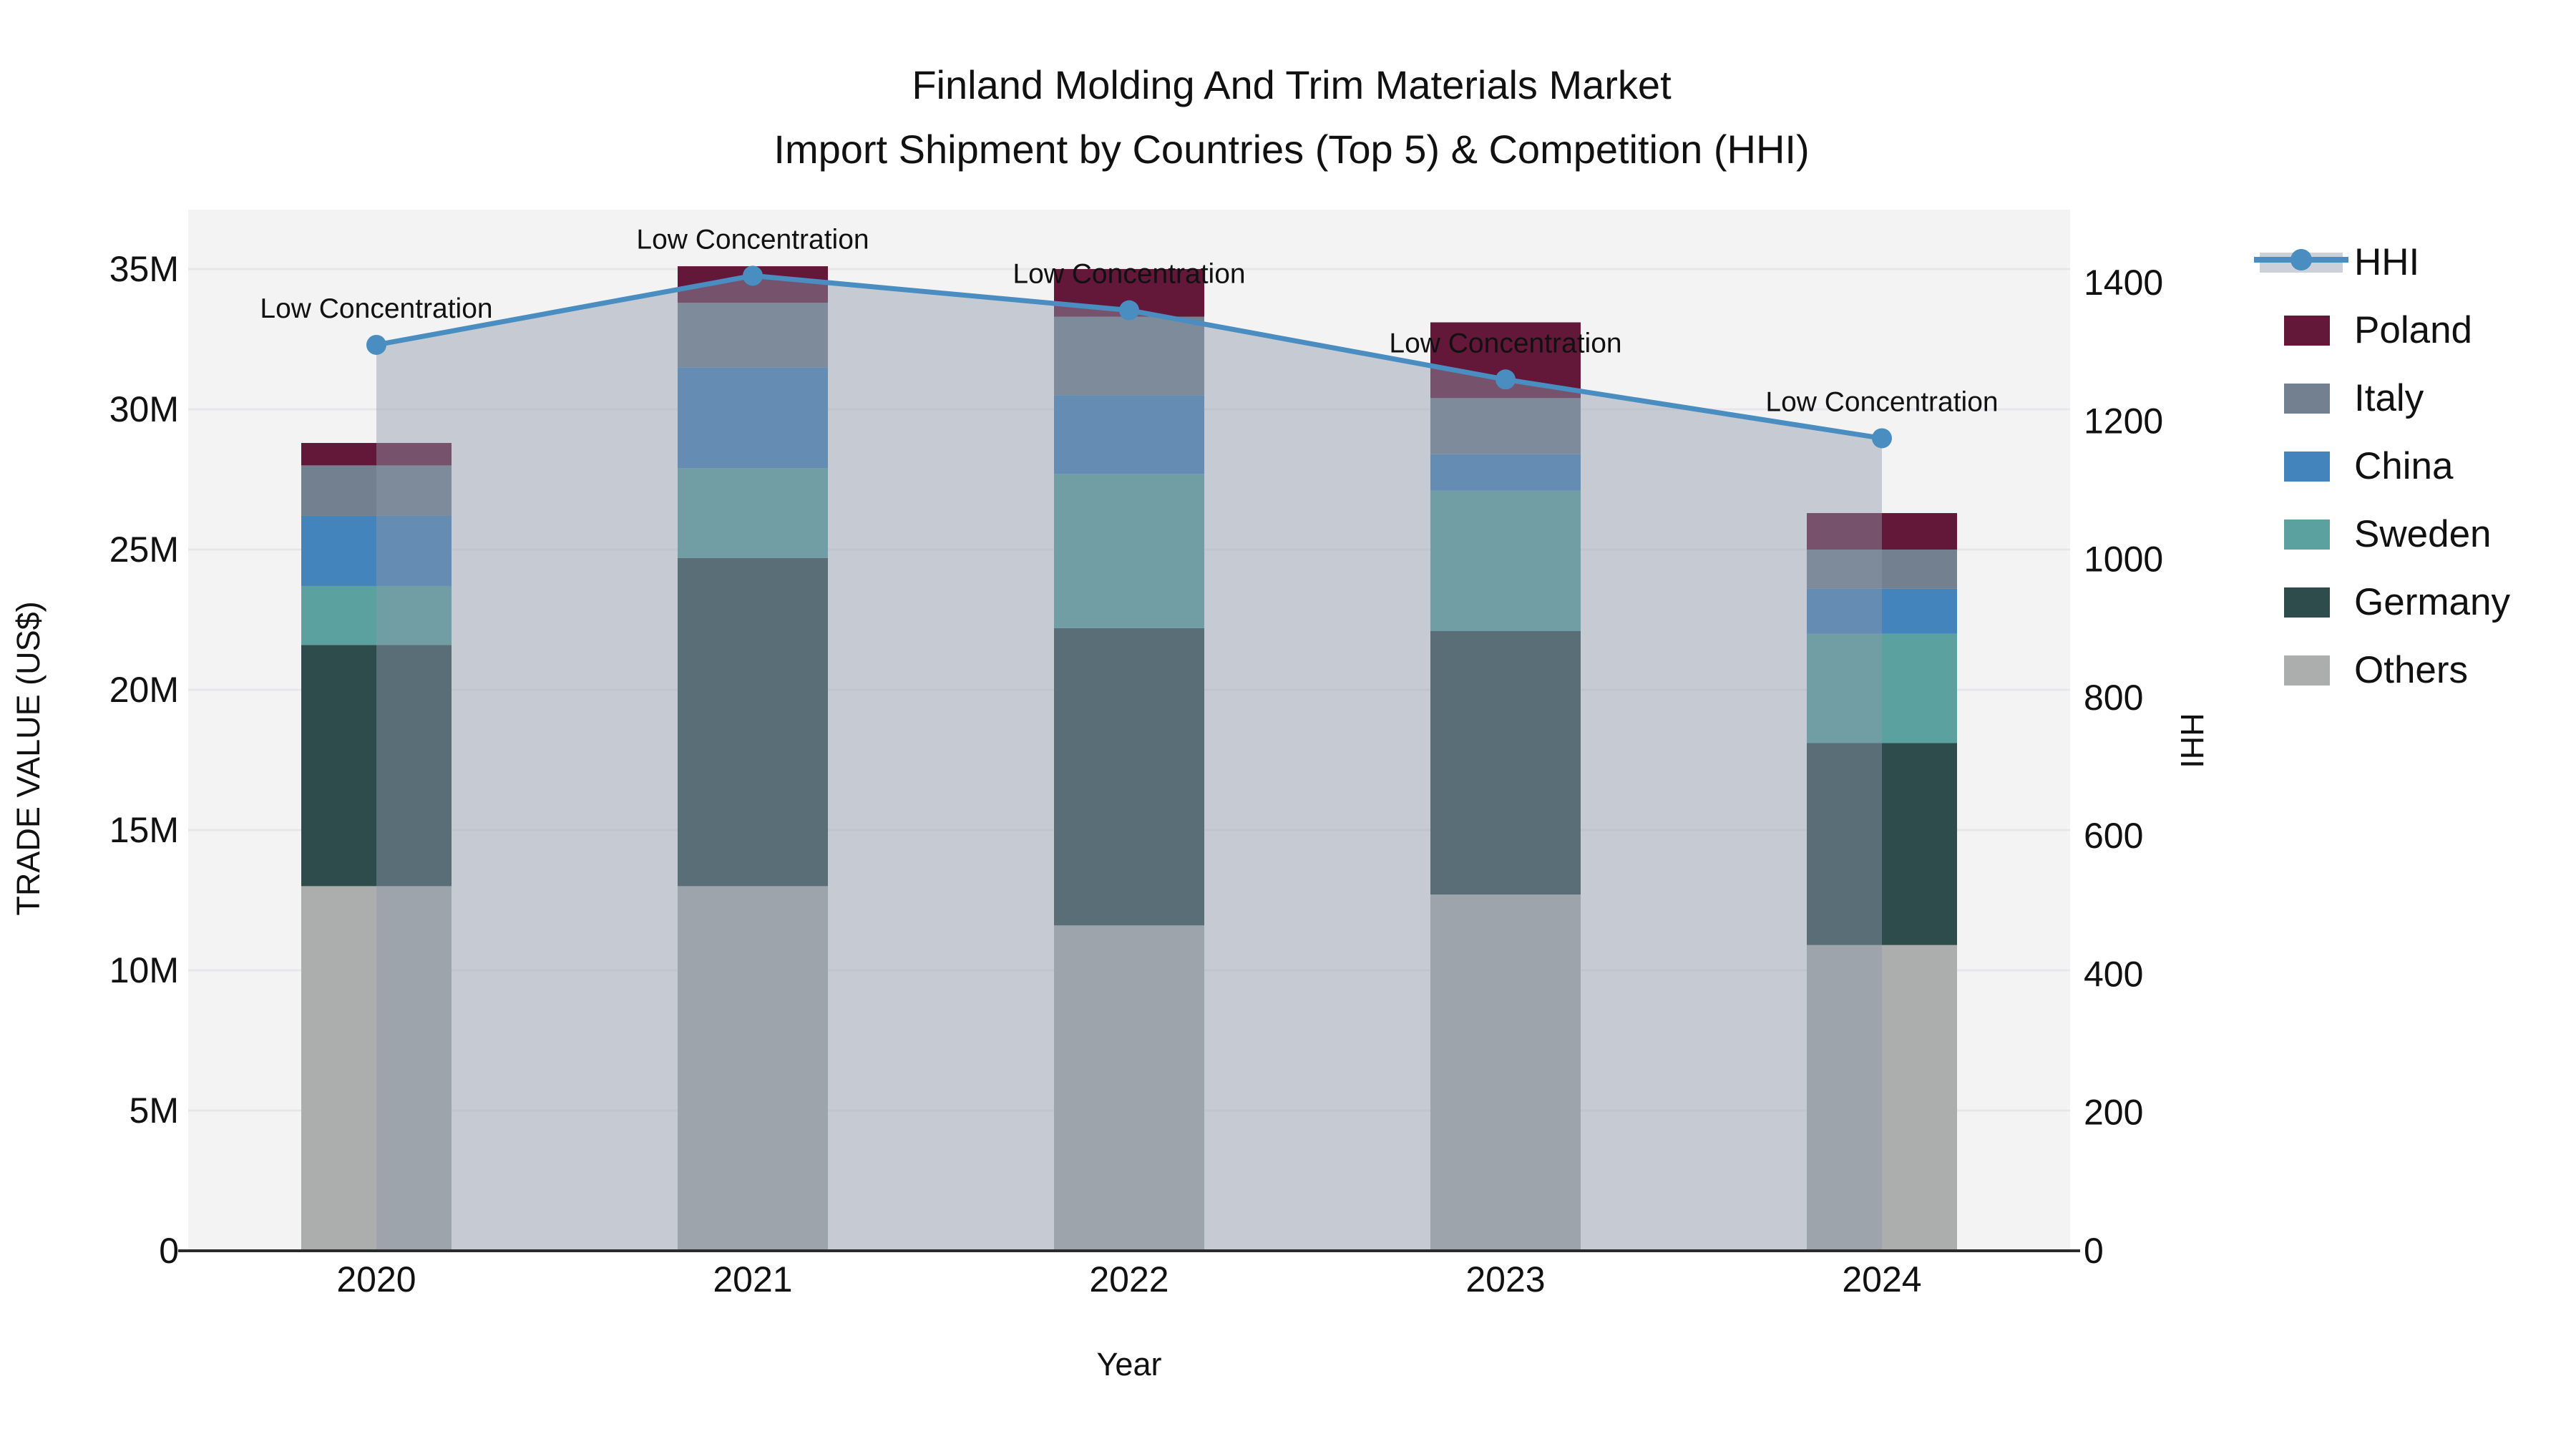 This screenshot has height=1449, width=2576. I want to click on y-left-tick-15M: 15M, so click(144, 830).